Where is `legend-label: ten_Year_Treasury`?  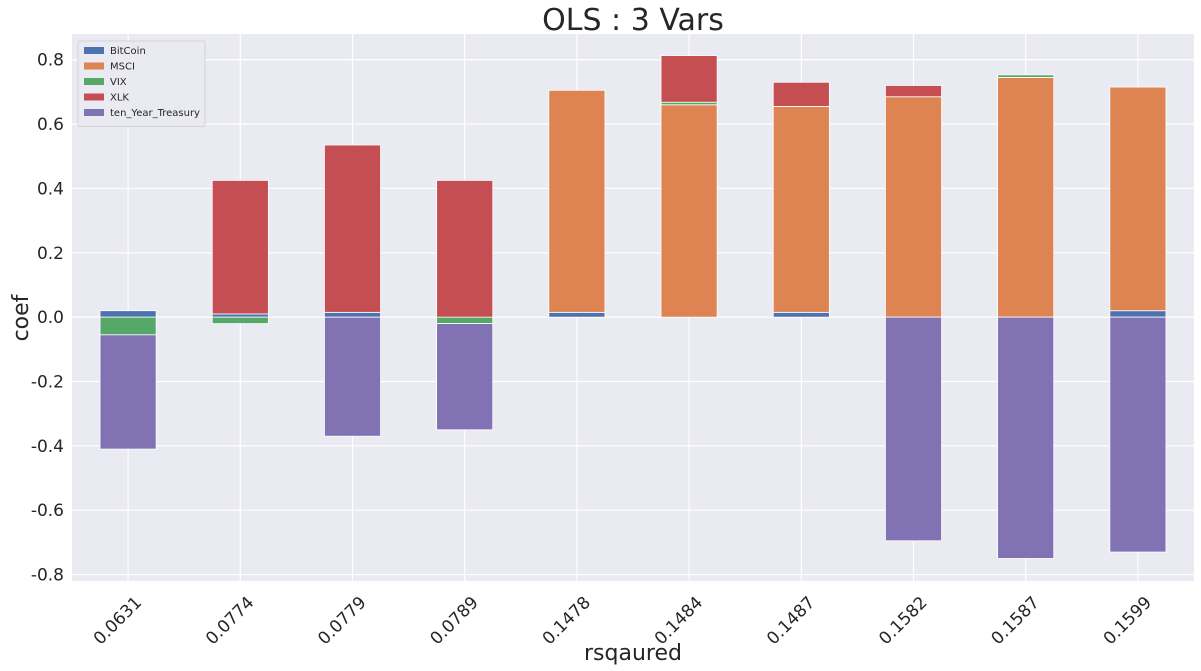 legend-label: ten_Year_Treasury is located at coordinates (155, 113).